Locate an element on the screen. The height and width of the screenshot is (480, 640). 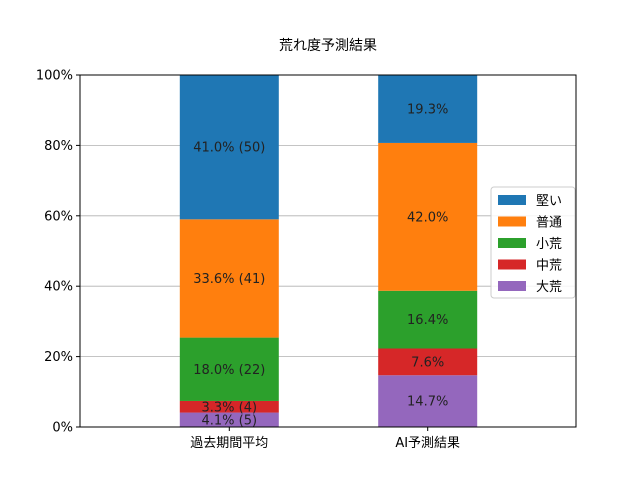
data-label: 3.3% (4) is located at coordinates (230, 407).